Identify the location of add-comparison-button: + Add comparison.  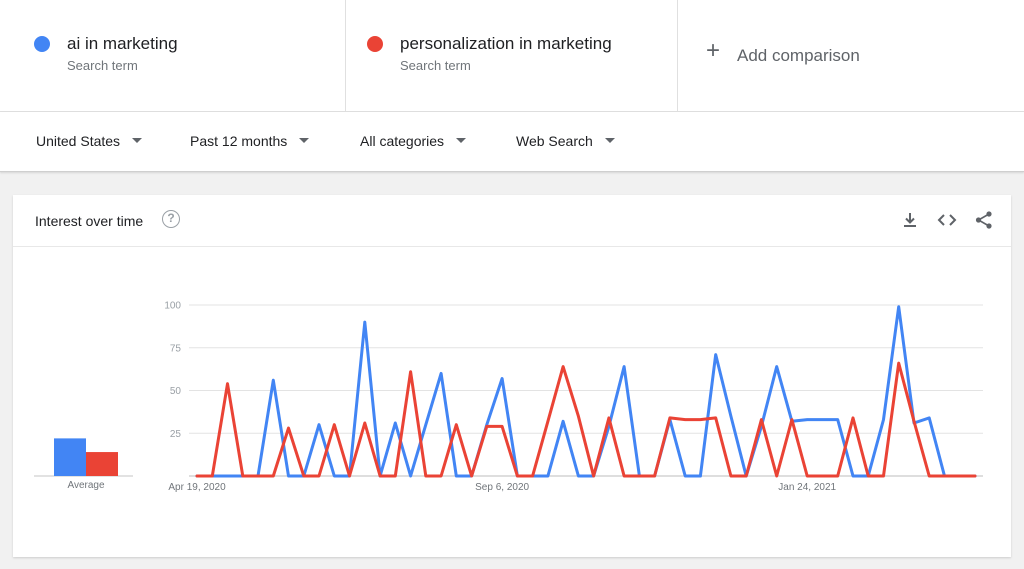
(843, 55).